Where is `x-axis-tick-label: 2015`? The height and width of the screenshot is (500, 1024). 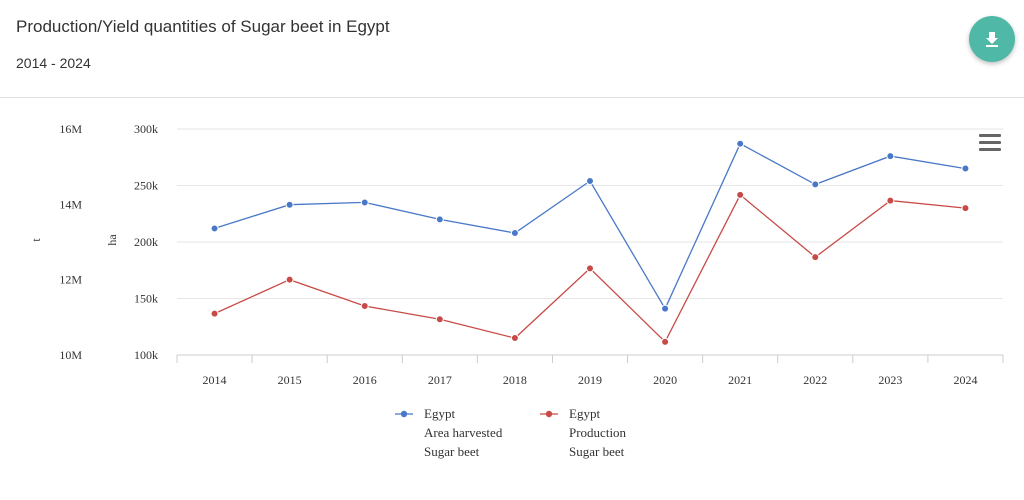 x-axis-tick-label: 2015 is located at coordinates (290, 380).